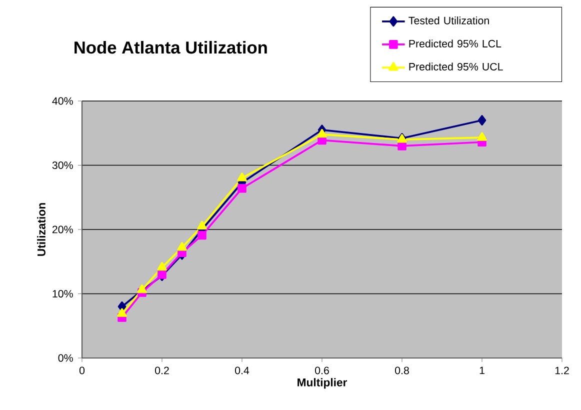  Describe the element at coordinates (82, 370) in the screenshot. I see `x-tick-label: 0` at that location.